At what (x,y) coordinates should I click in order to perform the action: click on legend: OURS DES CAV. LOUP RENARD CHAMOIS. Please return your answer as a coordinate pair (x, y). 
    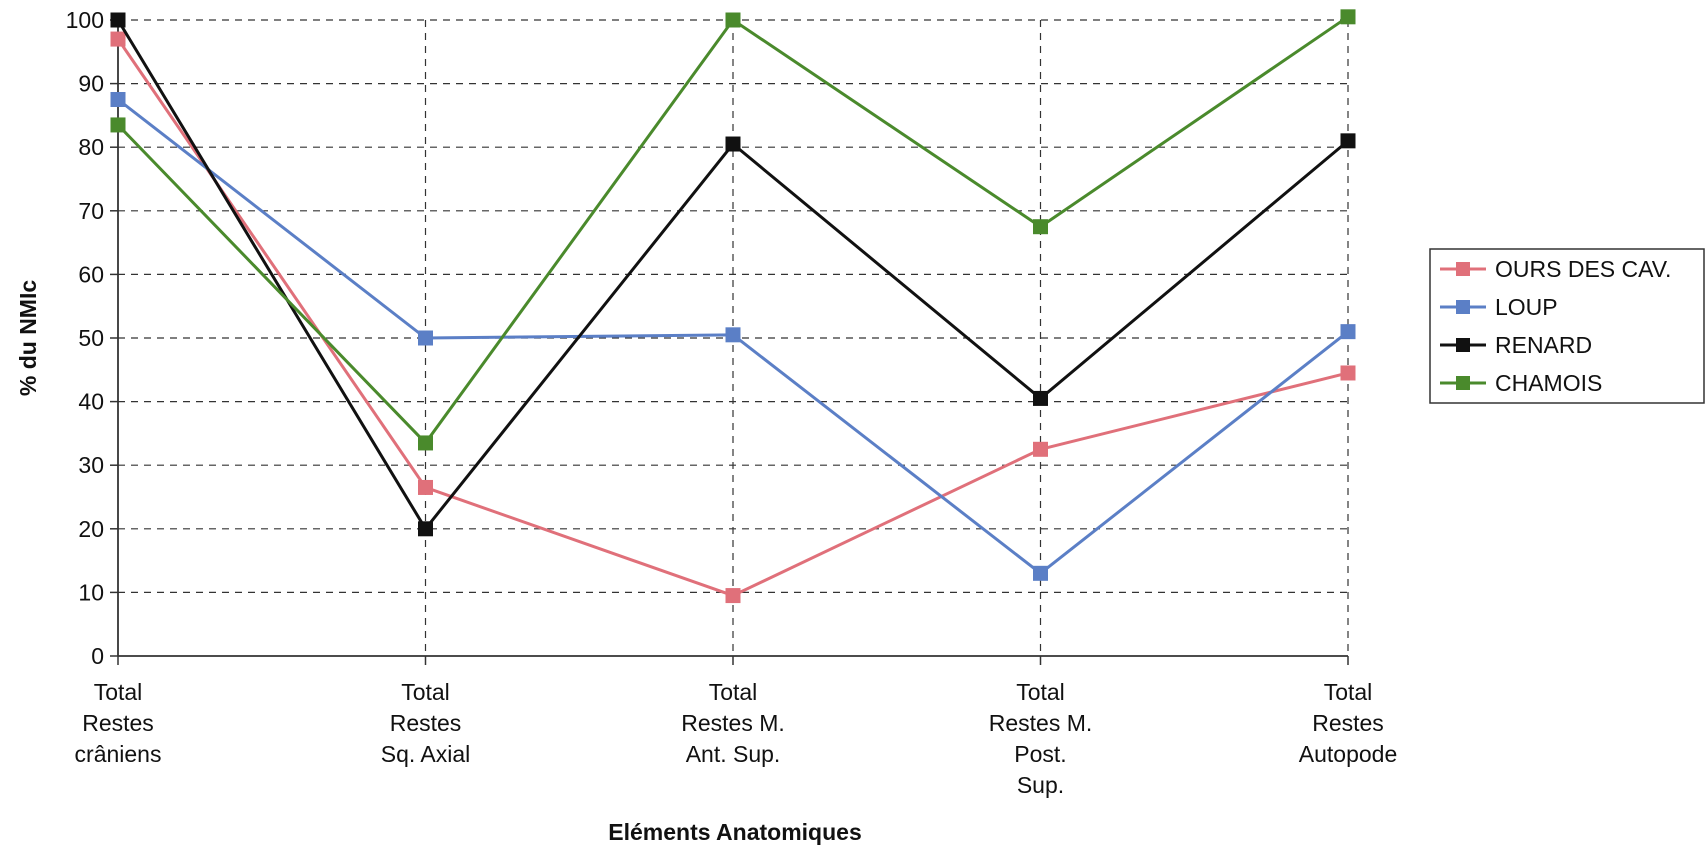
    Looking at the image, I should click on (1567, 326).